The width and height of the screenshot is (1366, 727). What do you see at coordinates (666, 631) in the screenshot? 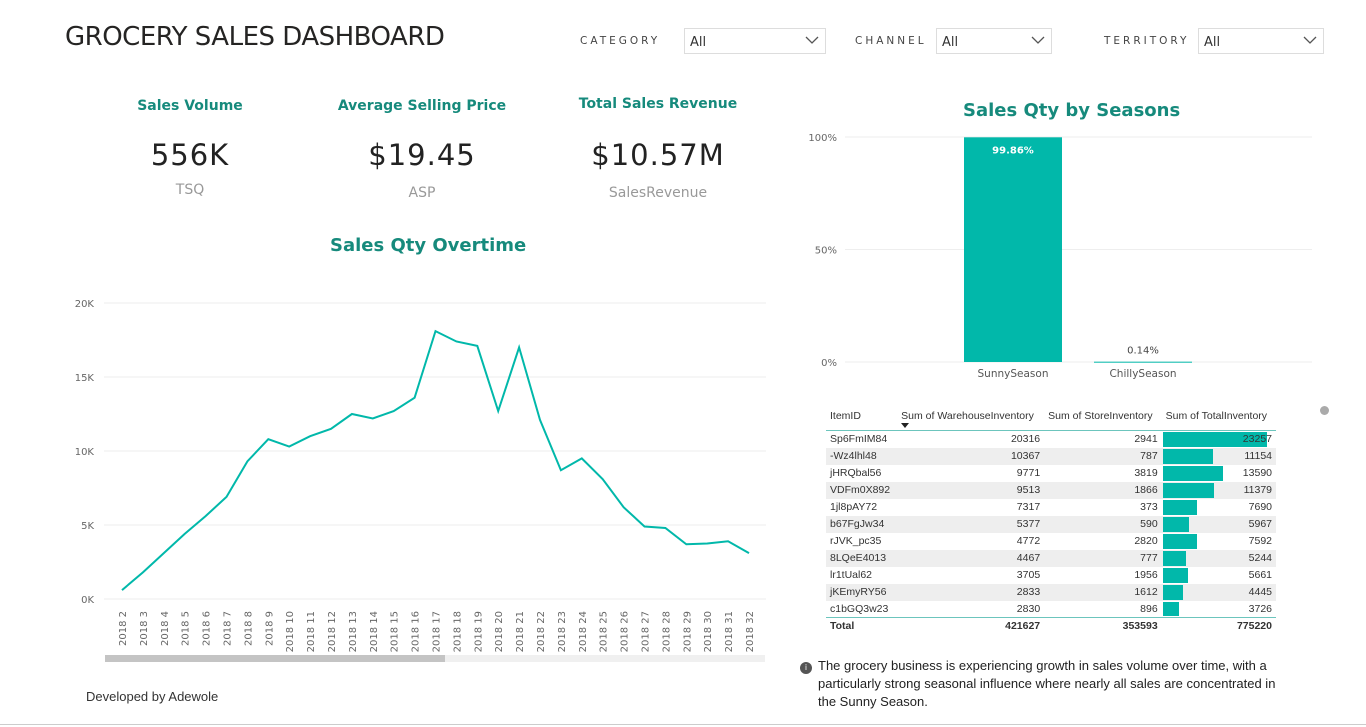
I see `x-tick-label: 2018 28` at bounding box center [666, 631].